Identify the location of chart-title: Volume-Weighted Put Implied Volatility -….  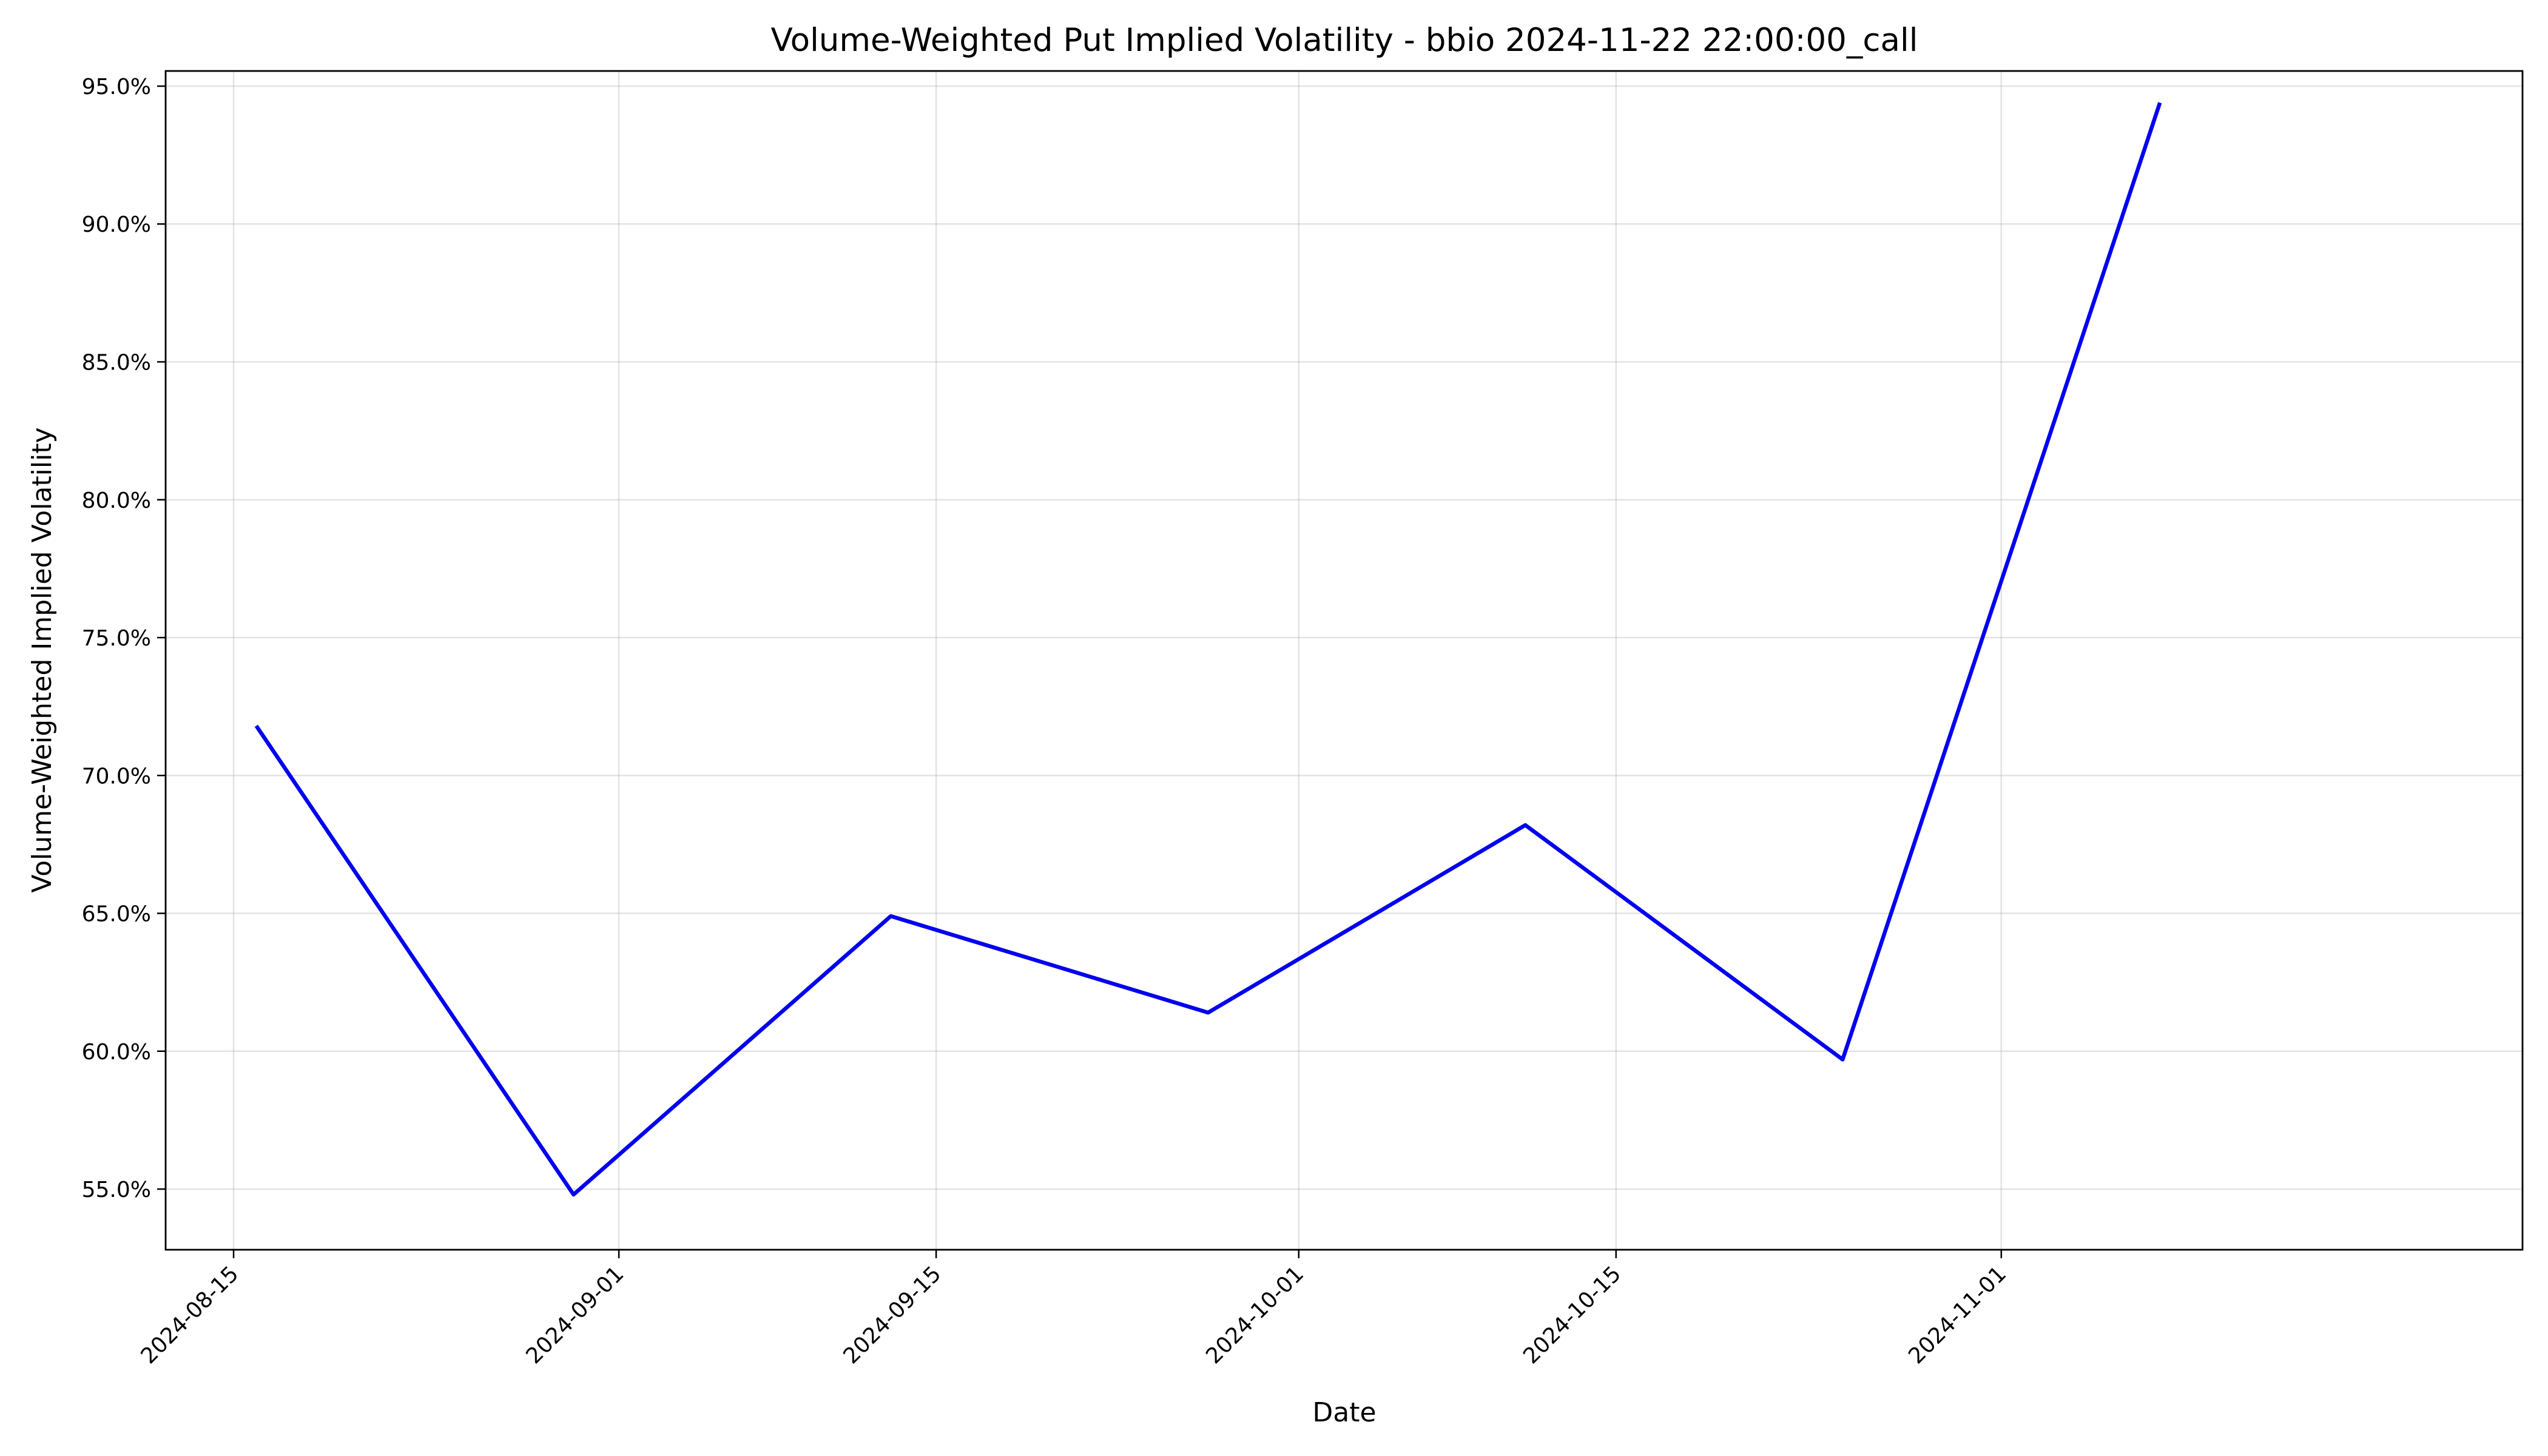
(1344, 40).